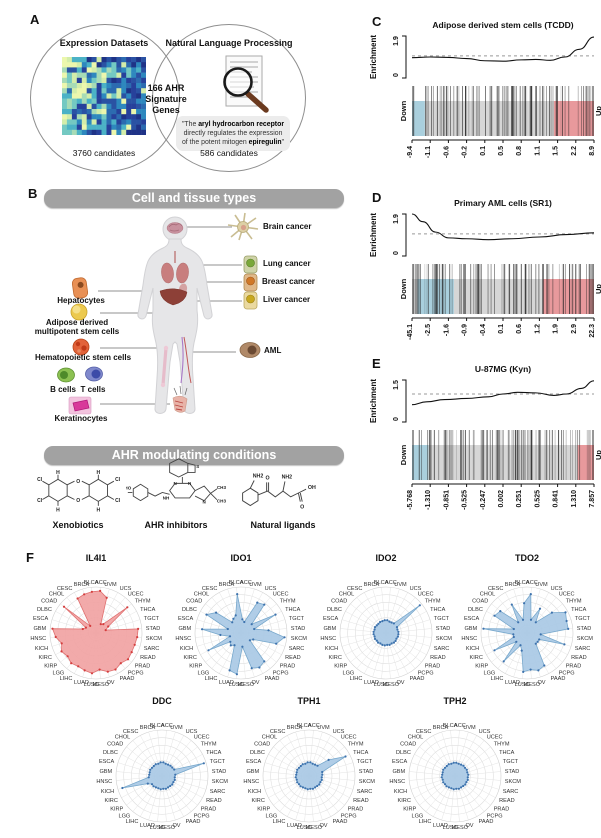 The height and width of the screenshot is (838, 601). What do you see at coordinates (287, 263) in the screenshot?
I see `label-lung-cancer: Lung cancer` at bounding box center [287, 263].